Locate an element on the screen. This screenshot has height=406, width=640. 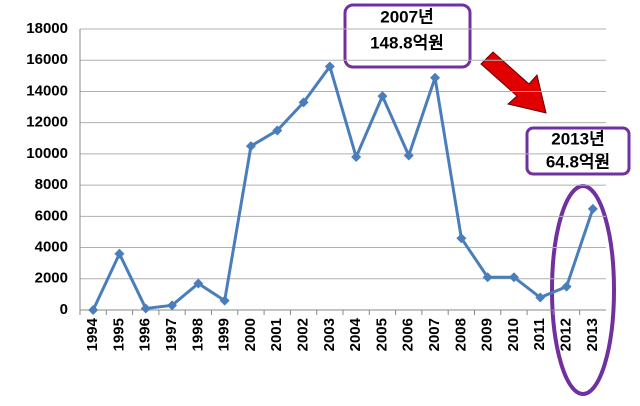
x-tick-label: 2001 is located at coordinates (276, 334).